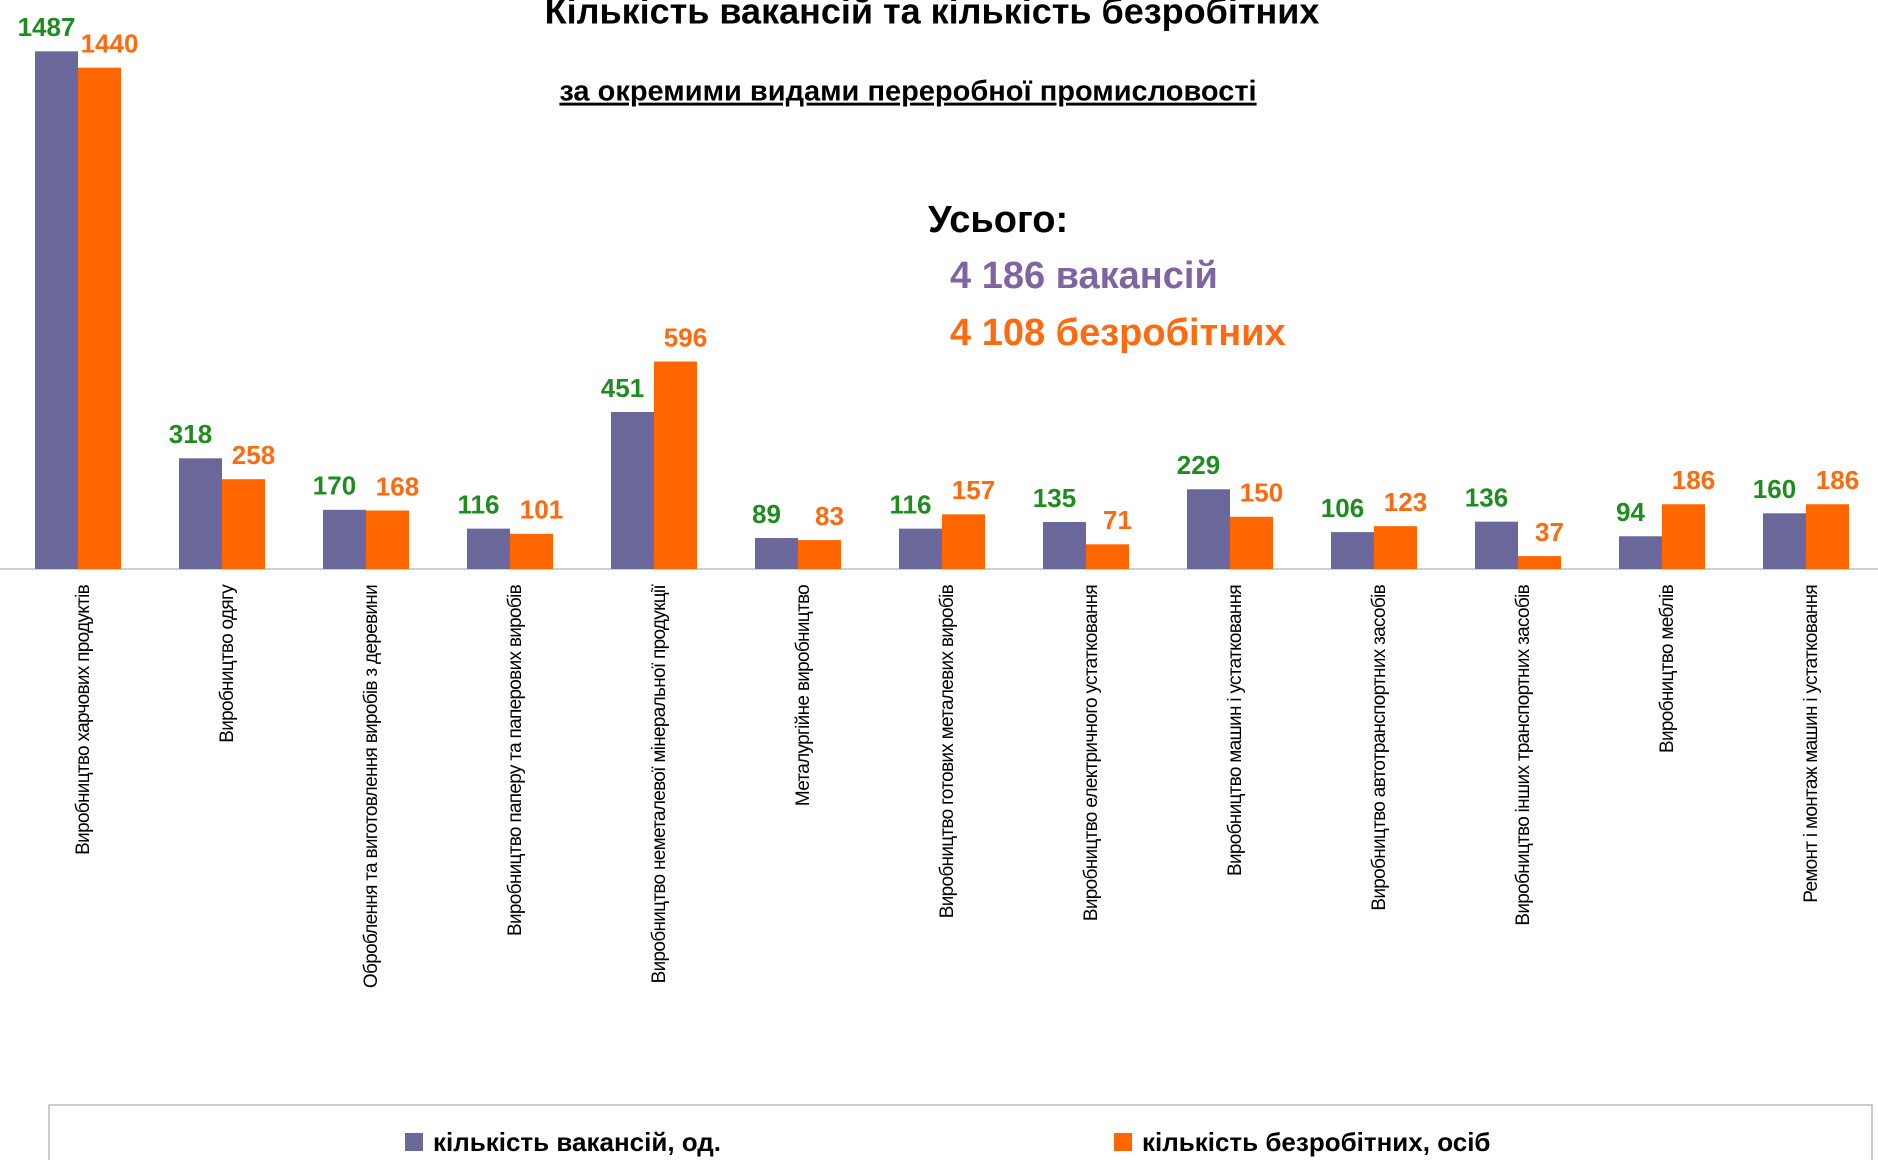 This screenshot has height=1160, width=1878. What do you see at coordinates (829, 516) in the screenshot?
I see `data-label: 83` at bounding box center [829, 516].